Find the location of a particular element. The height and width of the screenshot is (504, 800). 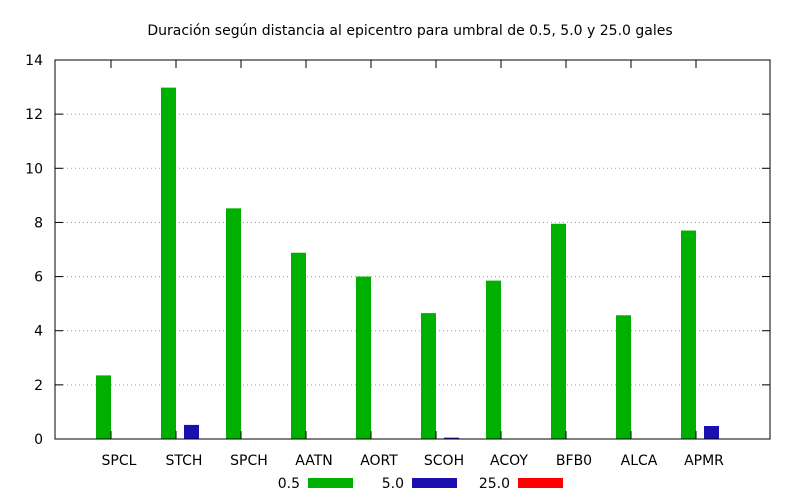

bar-0.5-AATN is located at coordinates (298, 345).